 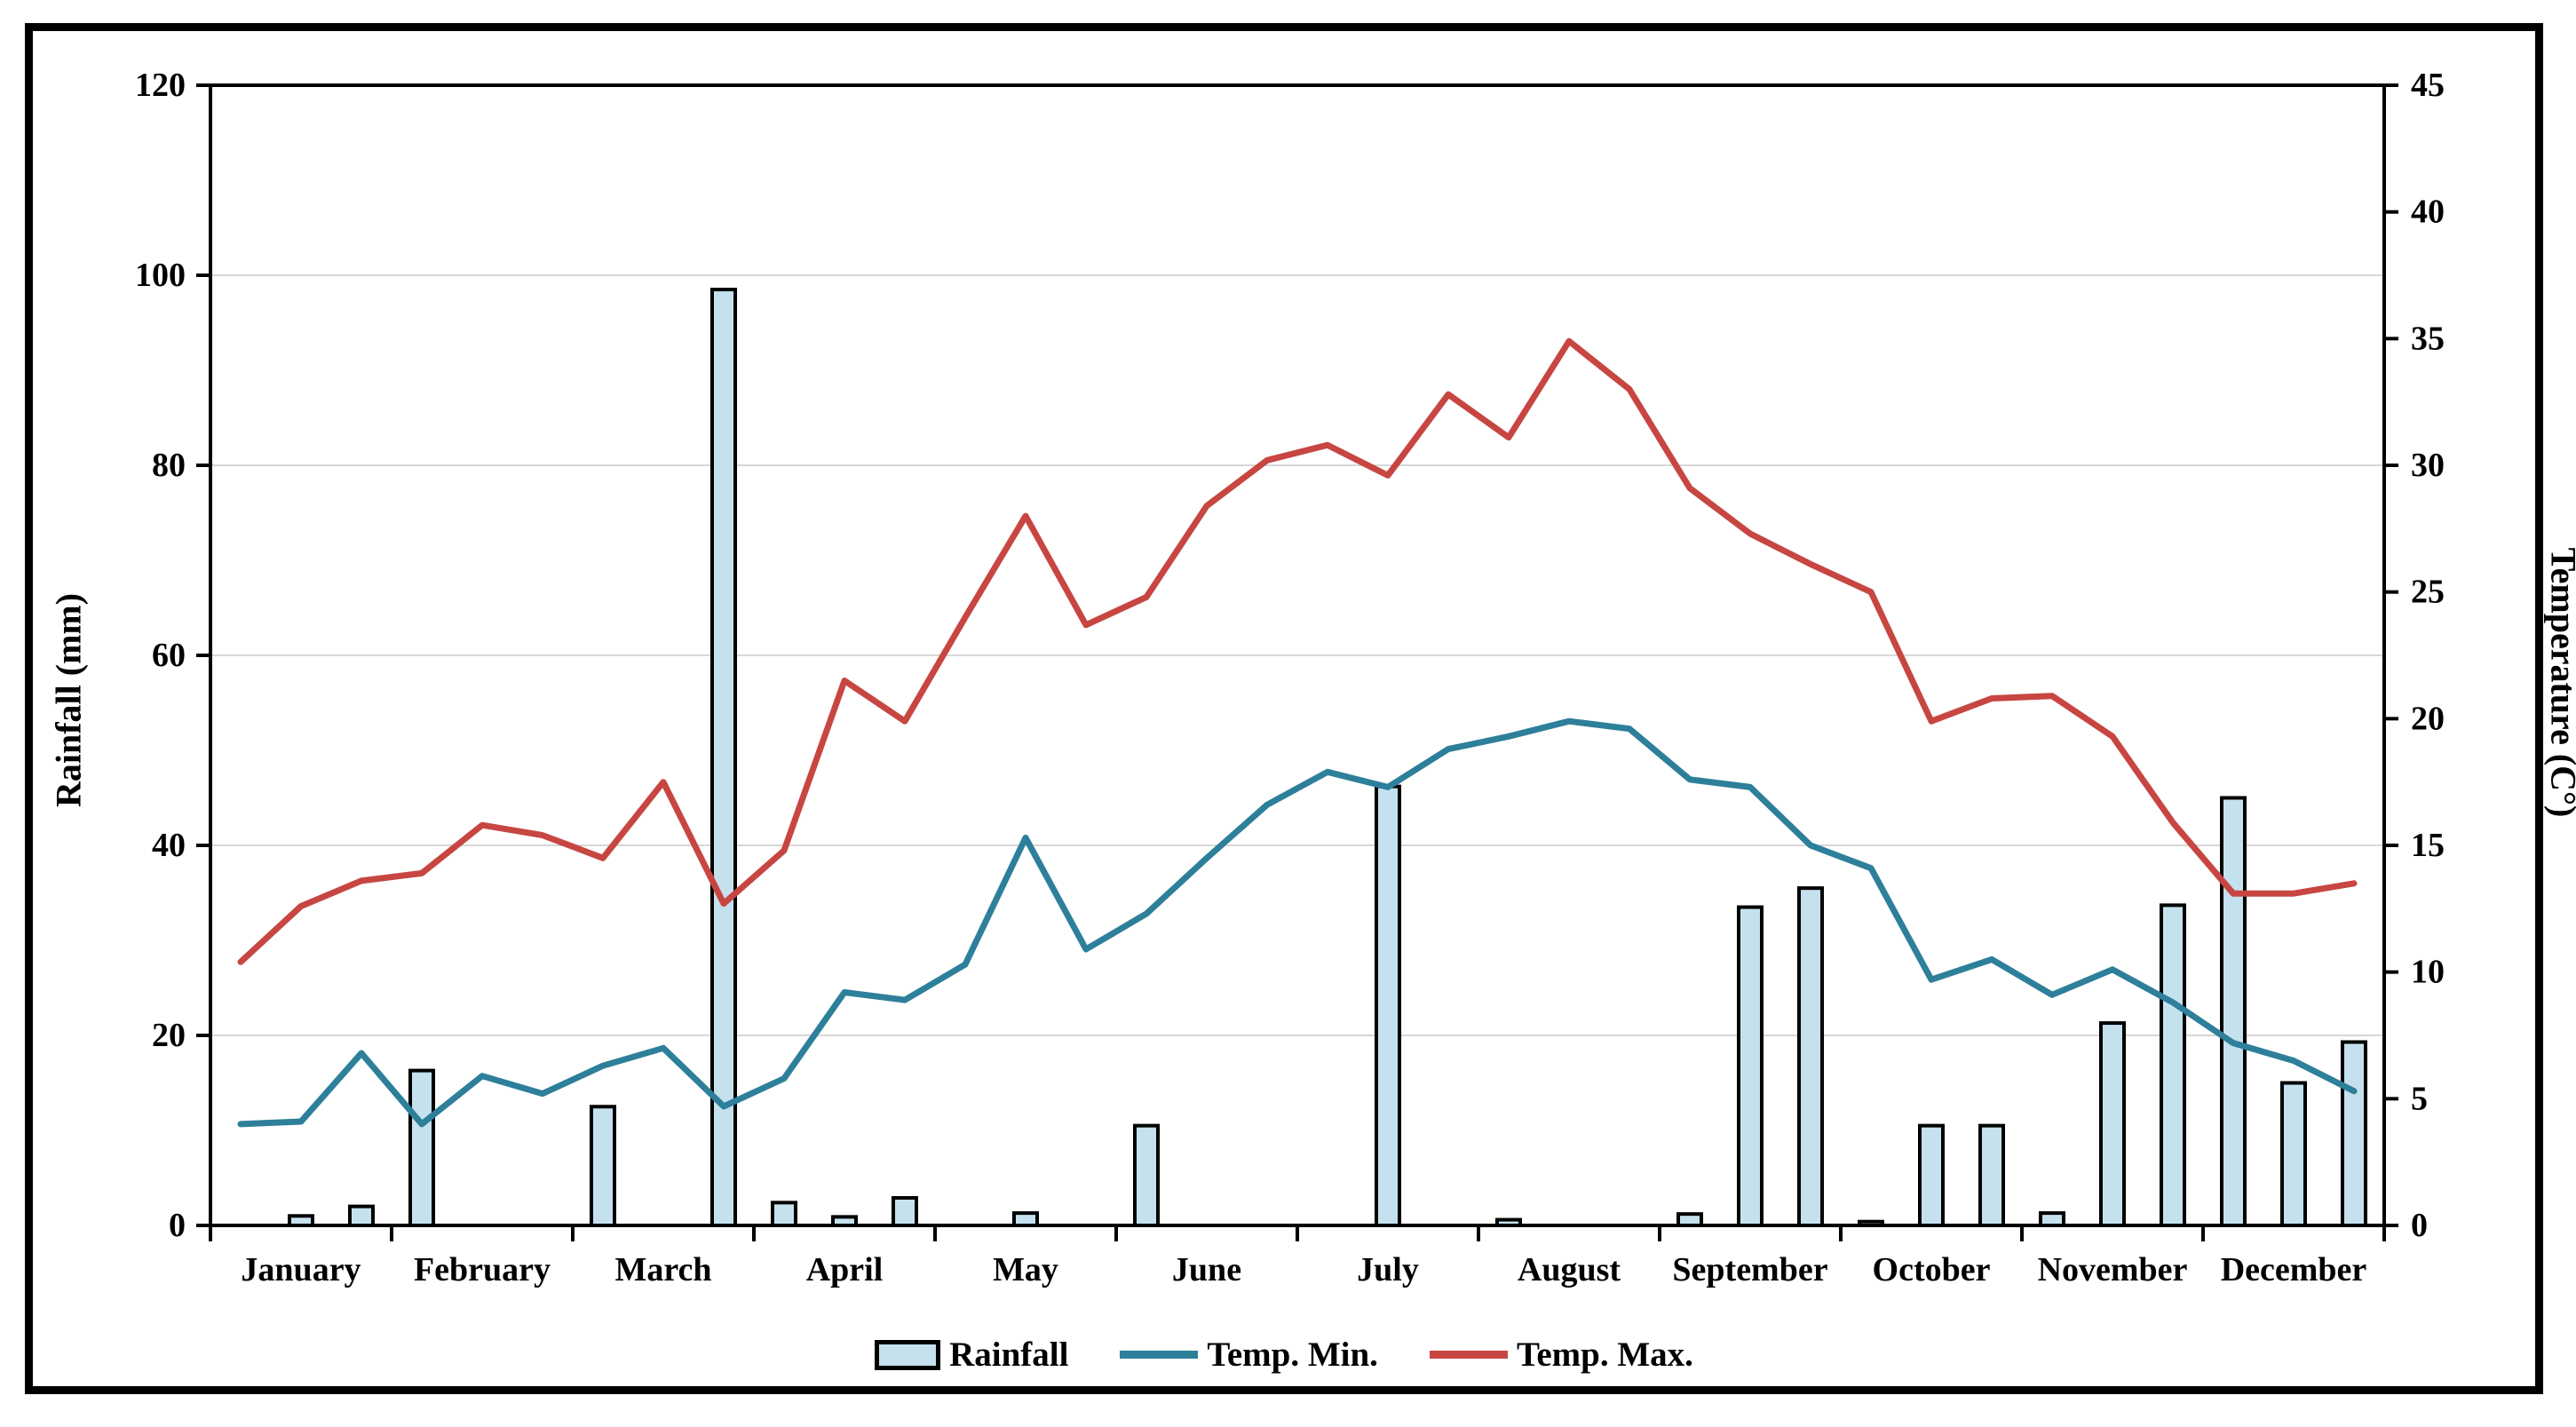 What do you see at coordinates (2428, 338) in the screenshot?
I see `right-axis-tick-label: 35` at bounding box center [2428, 338].